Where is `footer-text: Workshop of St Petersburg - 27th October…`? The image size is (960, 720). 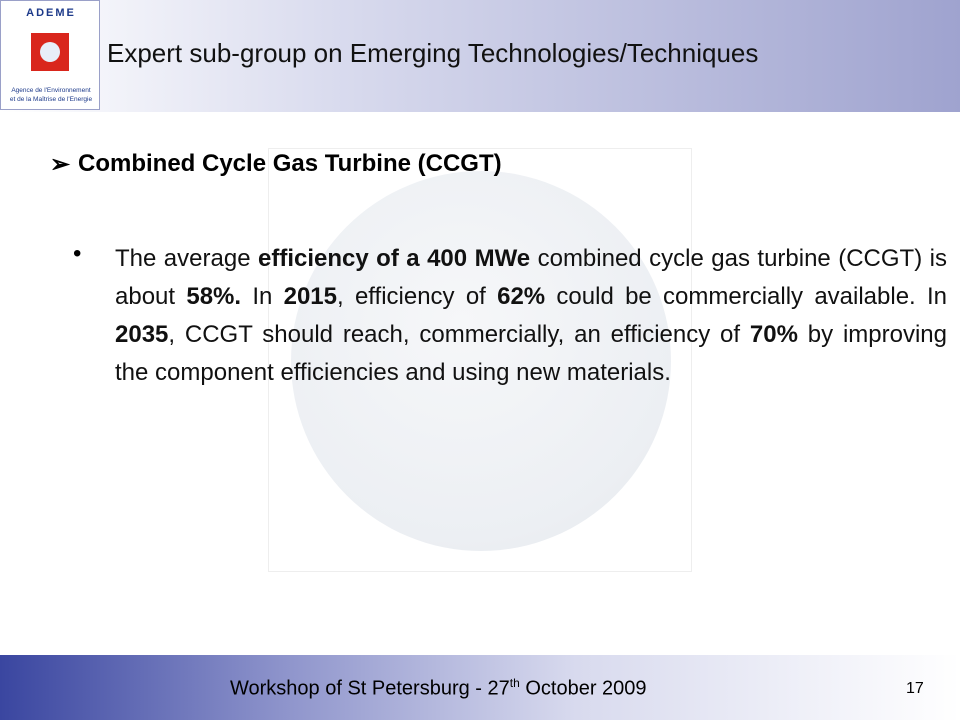
footer-text: Workshop of St Petersburg - 27th October… is located at coordinates (438, 688).